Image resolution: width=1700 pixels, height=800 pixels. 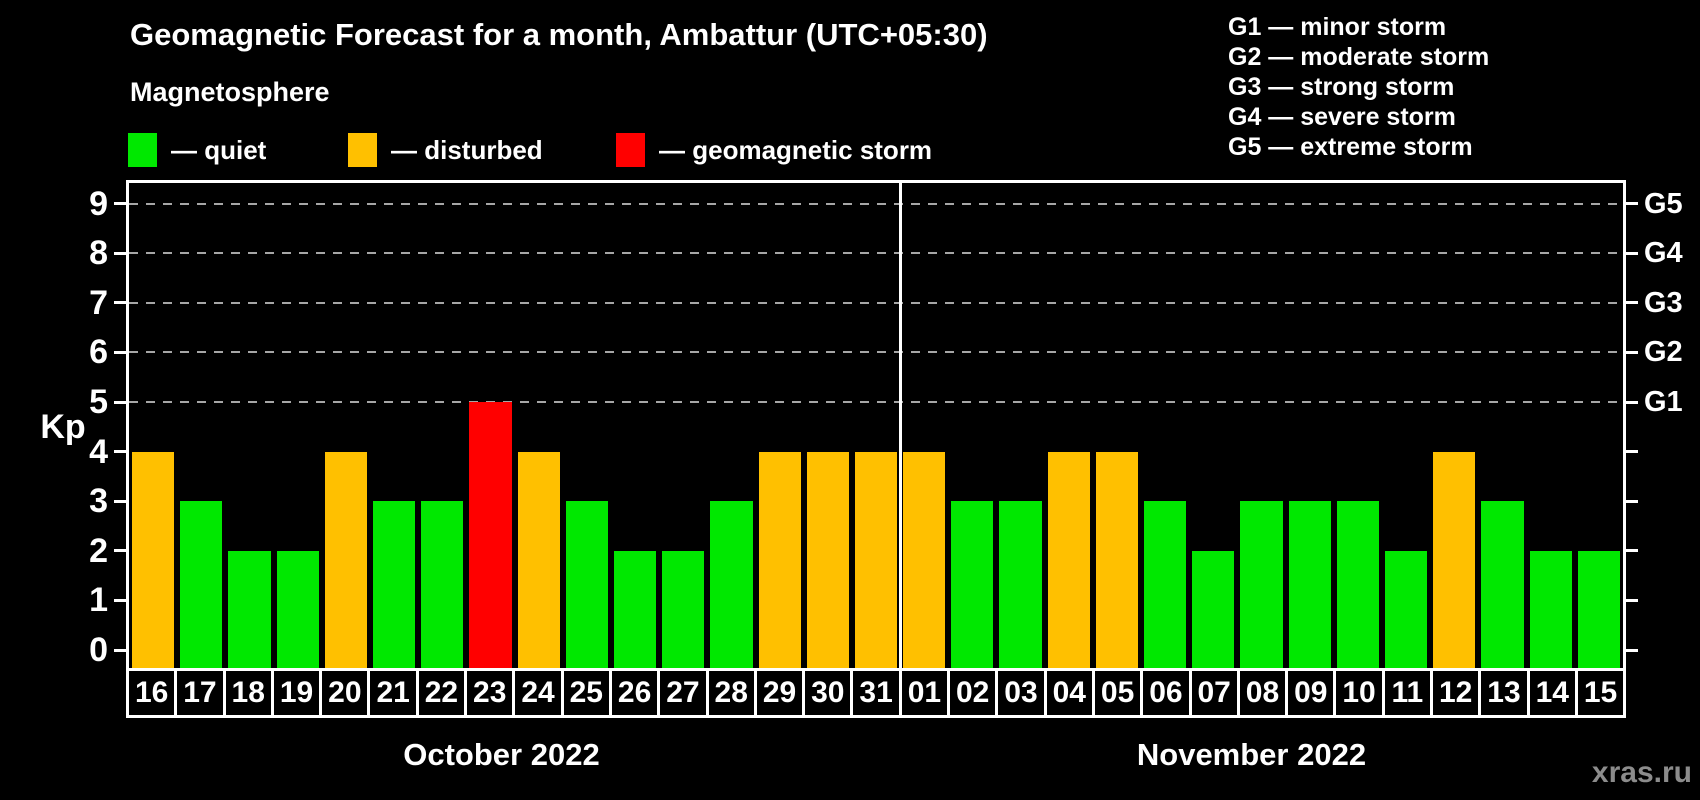 I want to click on date-cell-09: 09, so click(x=1311, y=693).